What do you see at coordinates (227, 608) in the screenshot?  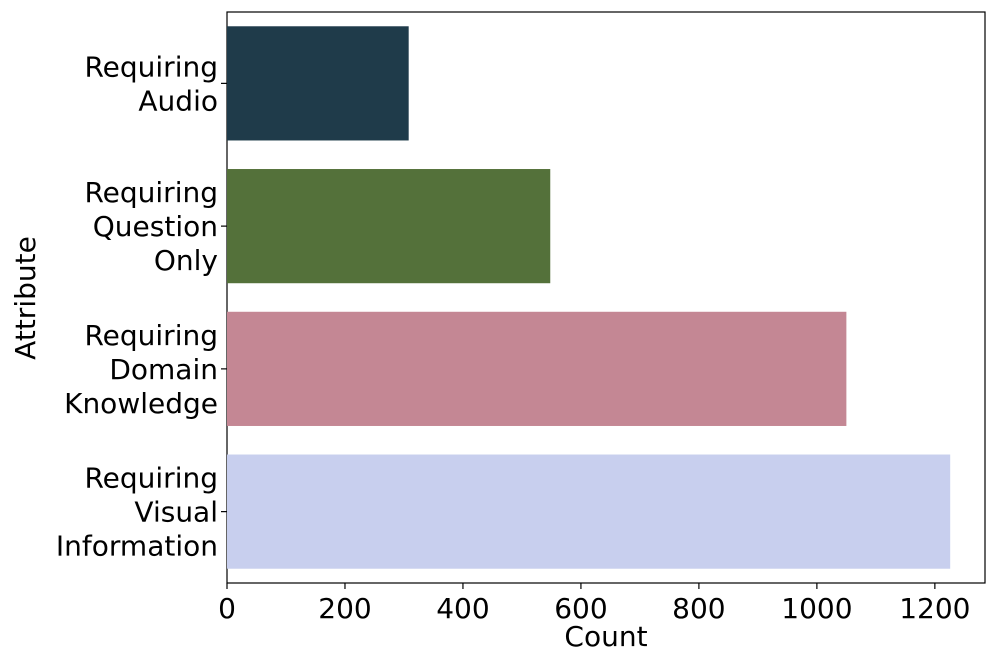 I see `x-tick-label-0: 0` at bounding box center [227, 608].